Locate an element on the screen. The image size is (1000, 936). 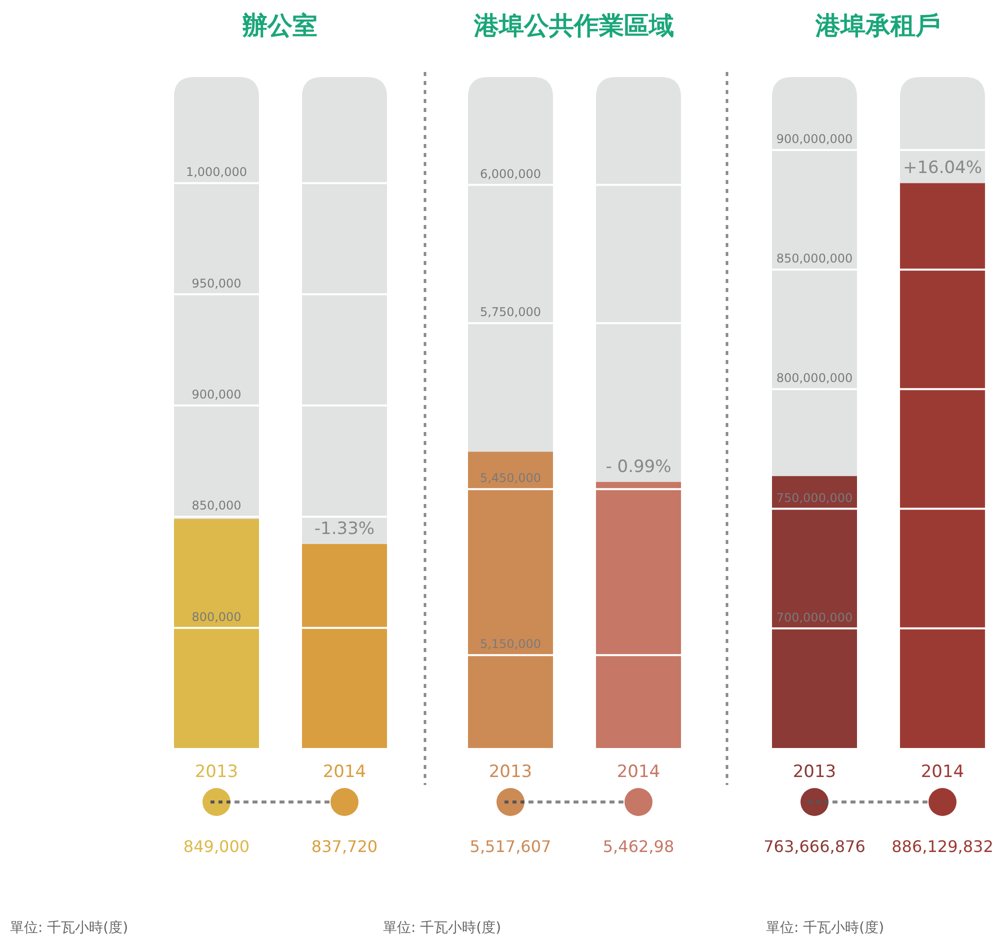
y-tick-label: 750,000,000 is located at coordinates (814, 497).